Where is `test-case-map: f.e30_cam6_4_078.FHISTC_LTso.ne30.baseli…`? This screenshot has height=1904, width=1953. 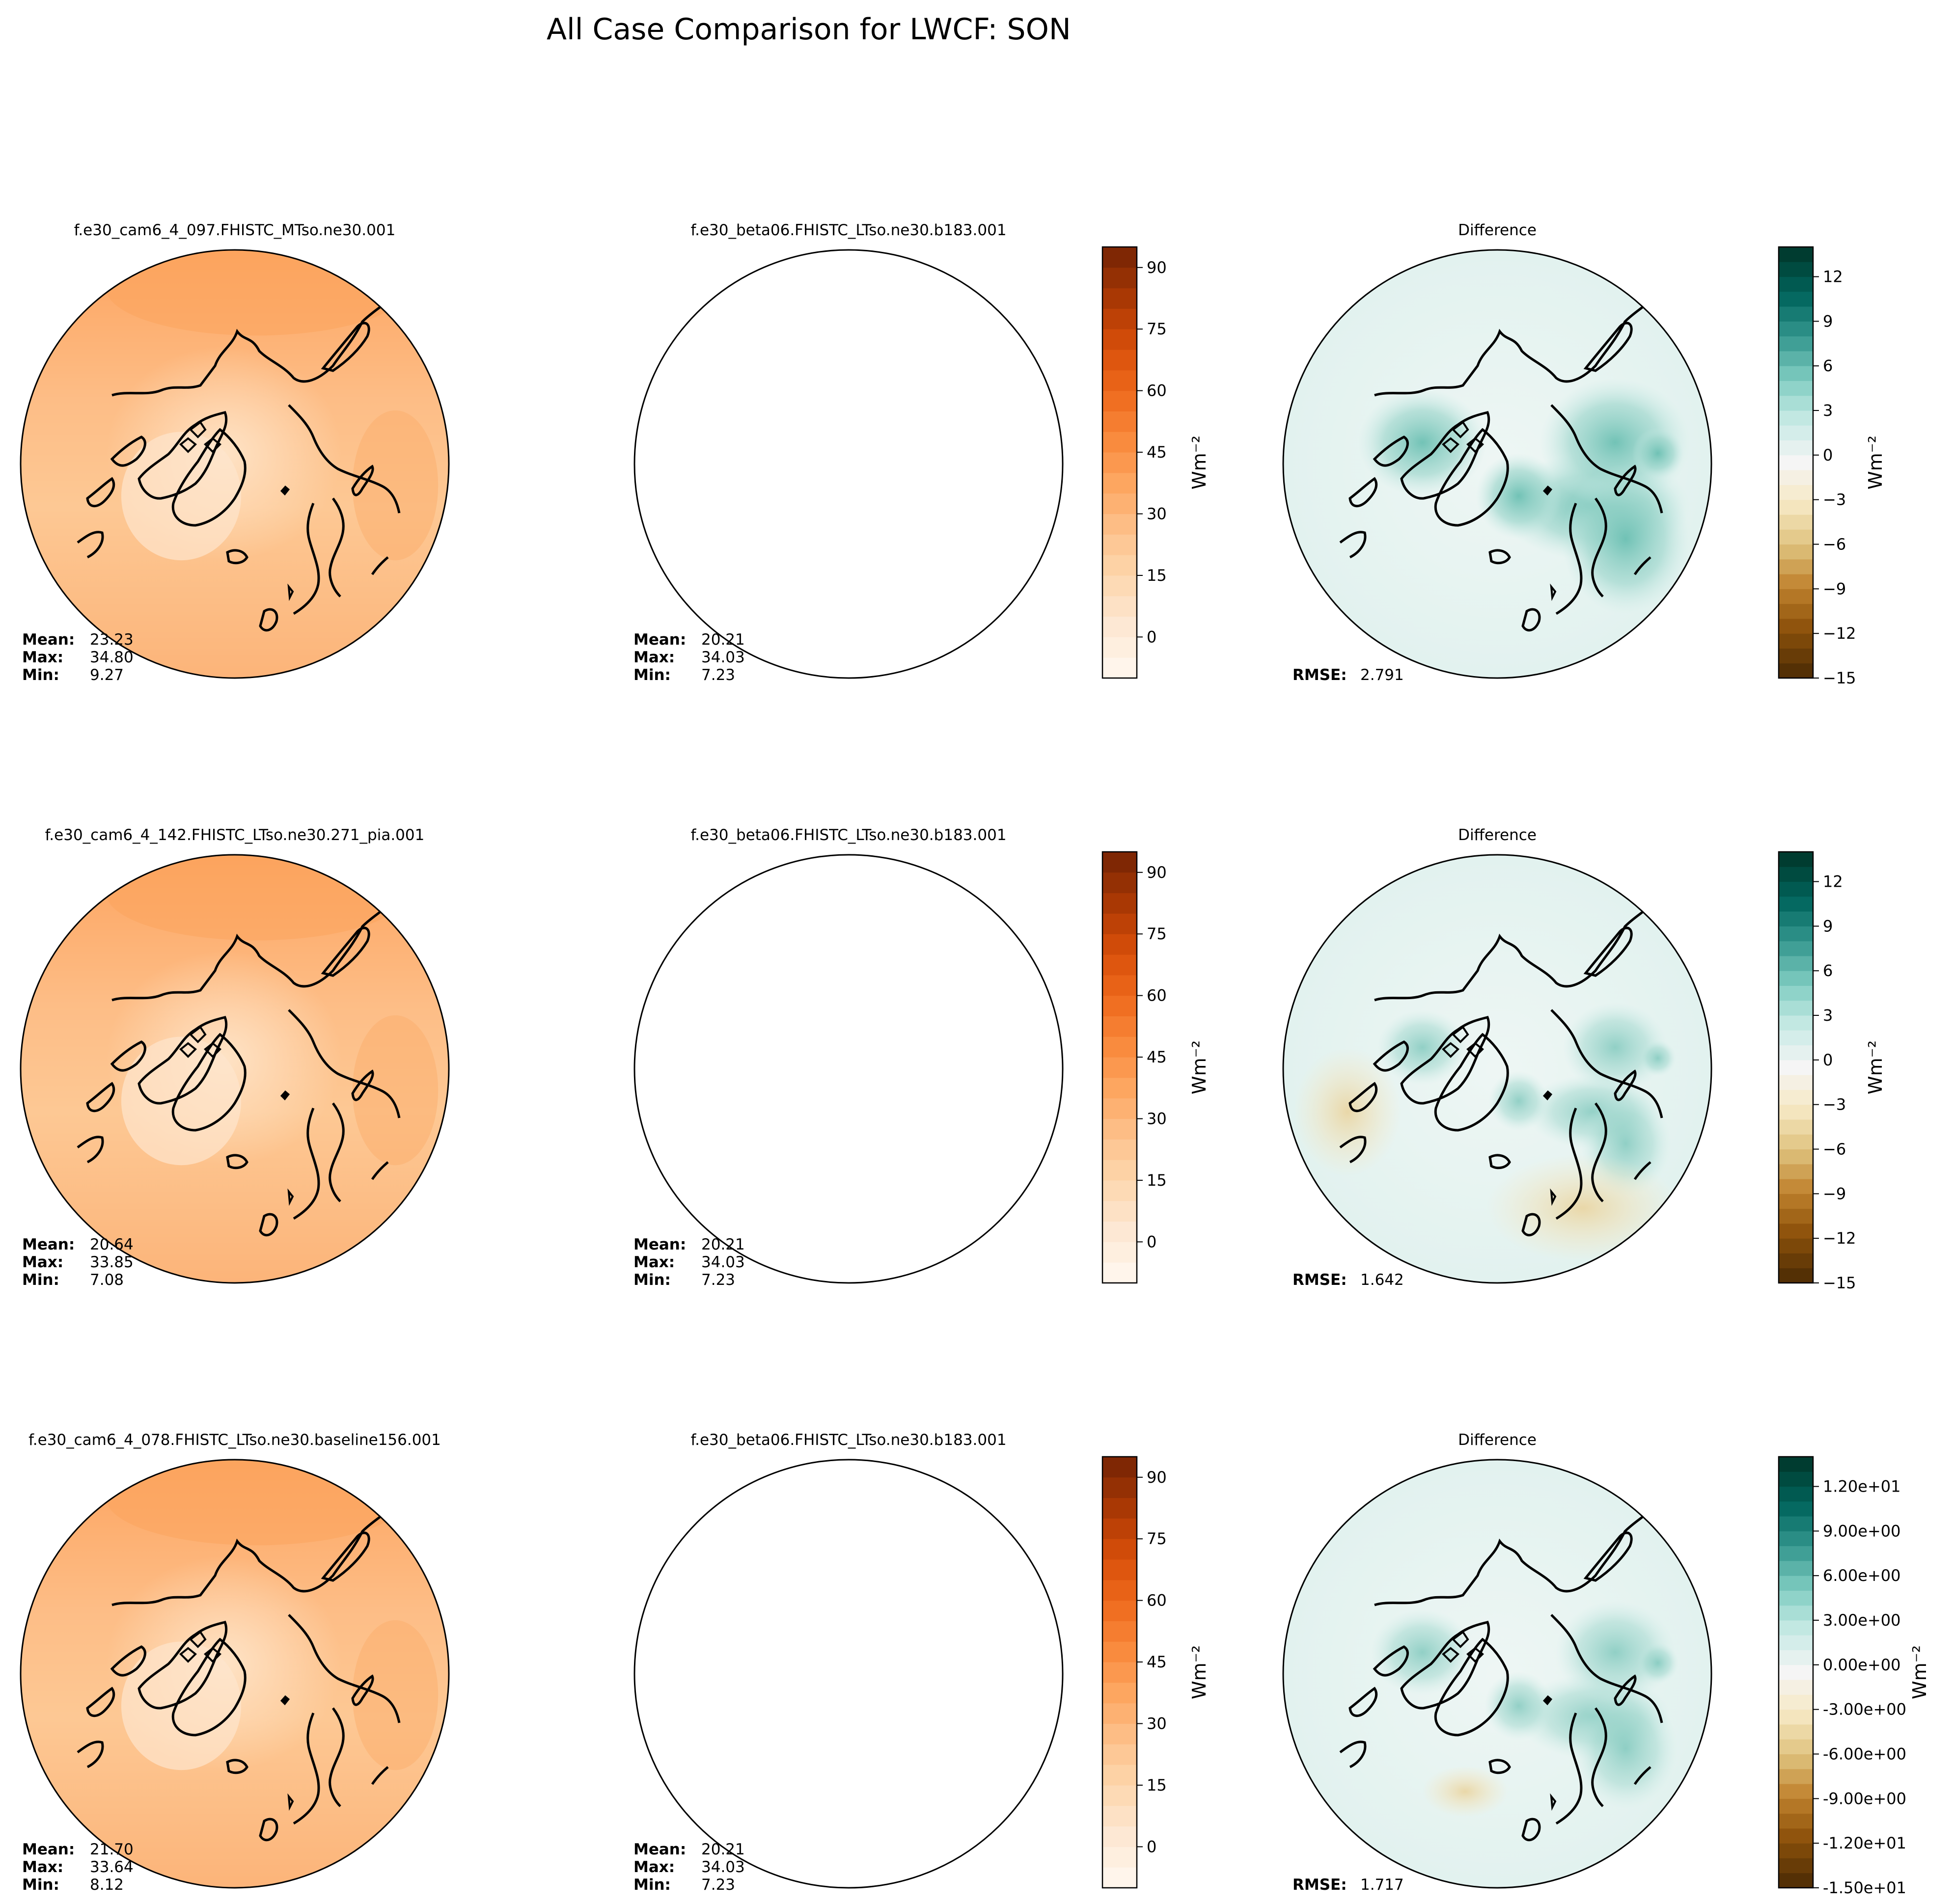 test-case-map: f.e30_cam6_4_078.FHISTC_LTso.ne30.baseli… is located at coordinates (235, 1662).